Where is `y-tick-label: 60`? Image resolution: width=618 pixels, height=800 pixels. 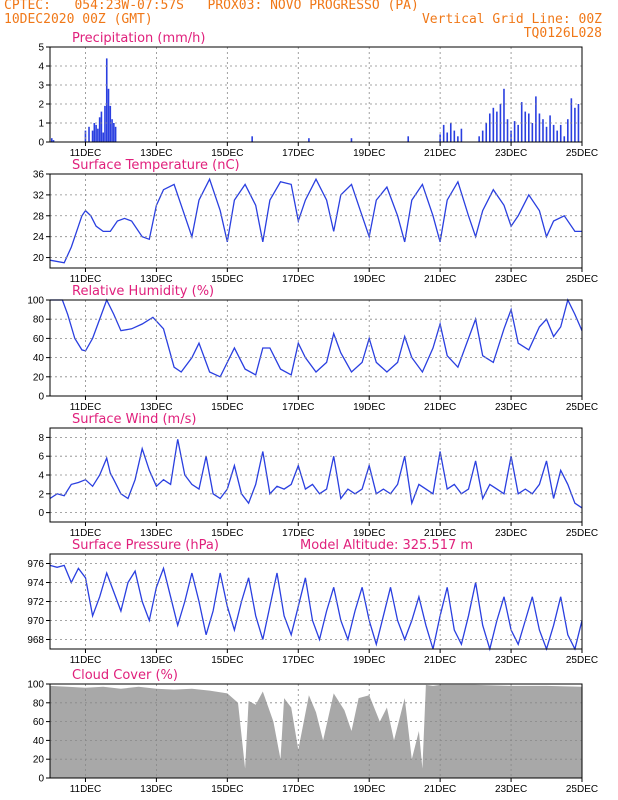 y-tick-label: 60 is located at coordinates (39, 722).